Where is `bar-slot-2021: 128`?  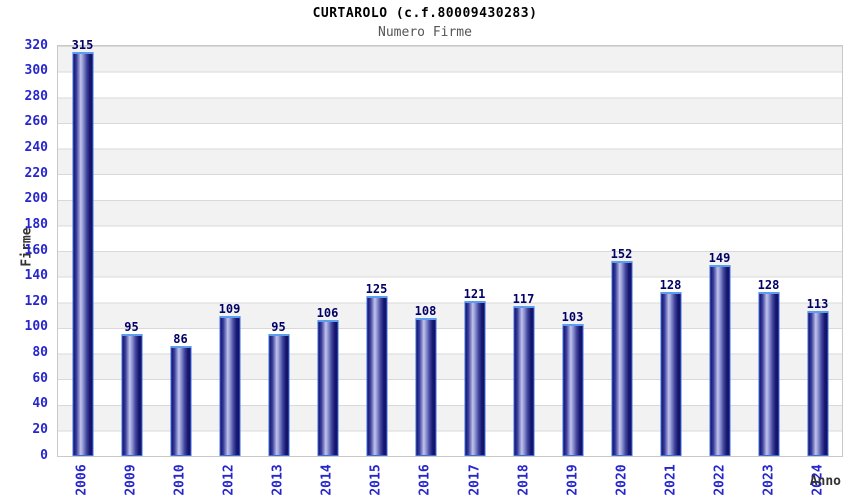
bar-slot-2021: 128 is located at coordinates (670, 251).